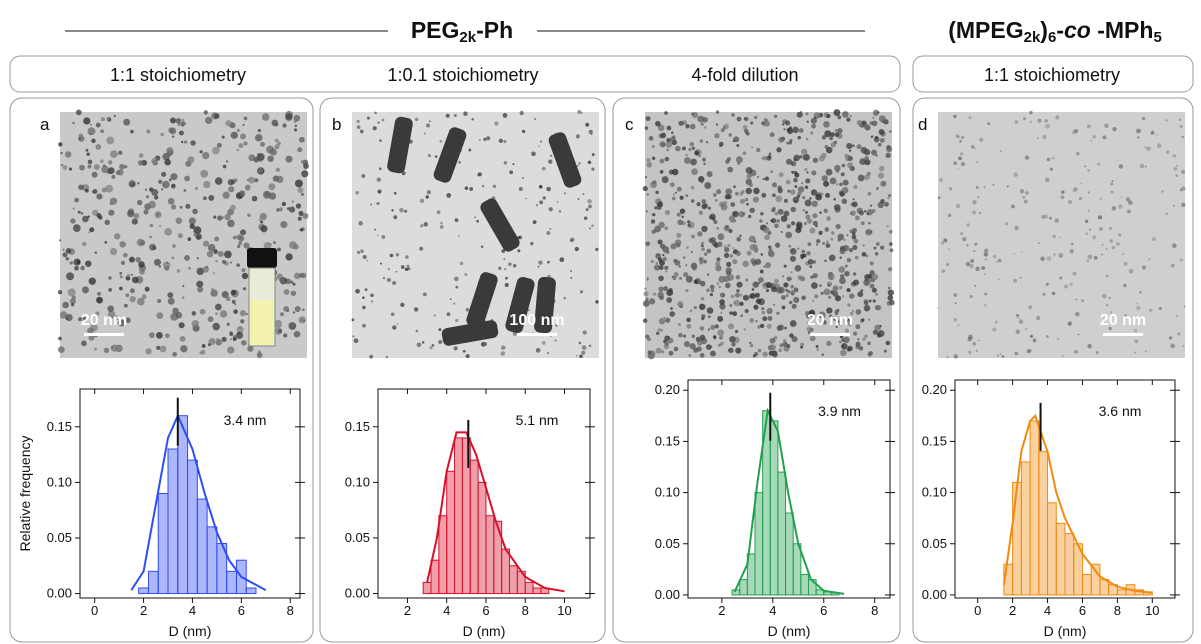 Image resolution: width=1201 pixels, height=644 pixels. Describe the element at coordinates (1117, 610) in the screenshot. I see `x-tick-label: 8` at that location.